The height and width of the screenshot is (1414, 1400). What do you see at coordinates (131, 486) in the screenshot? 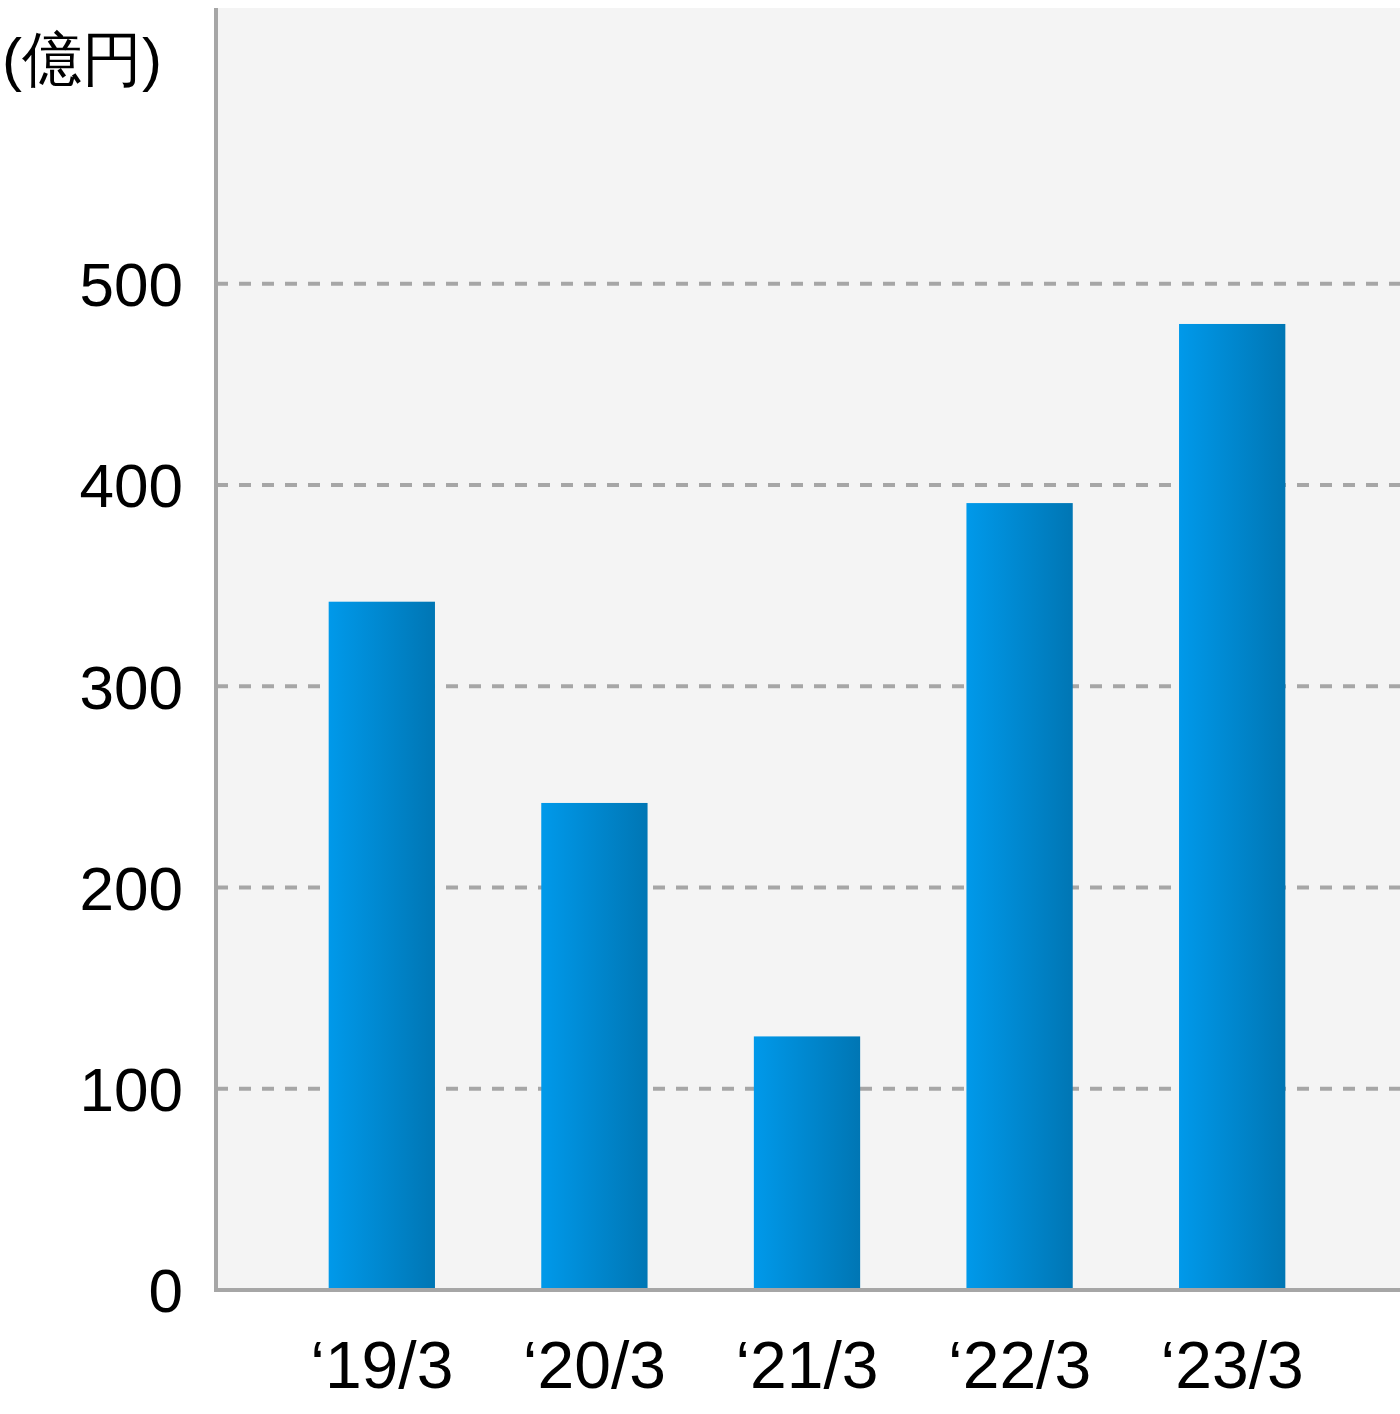
I see `y-tick-label: 400` at bounding box center [131, 486].